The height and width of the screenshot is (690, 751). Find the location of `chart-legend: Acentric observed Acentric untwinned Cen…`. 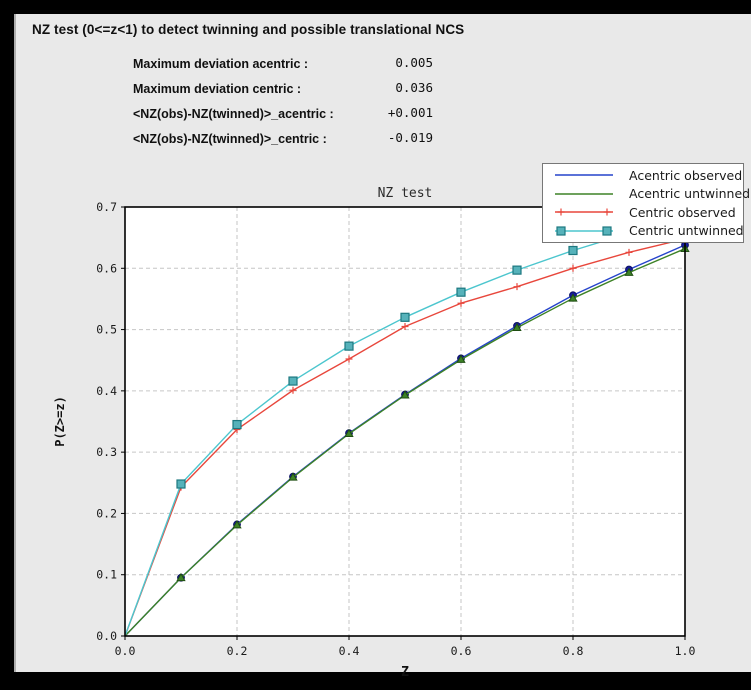

chart-legend: Acentric observed Acentric untwinned Cen… is located at coordinates (646, 203).